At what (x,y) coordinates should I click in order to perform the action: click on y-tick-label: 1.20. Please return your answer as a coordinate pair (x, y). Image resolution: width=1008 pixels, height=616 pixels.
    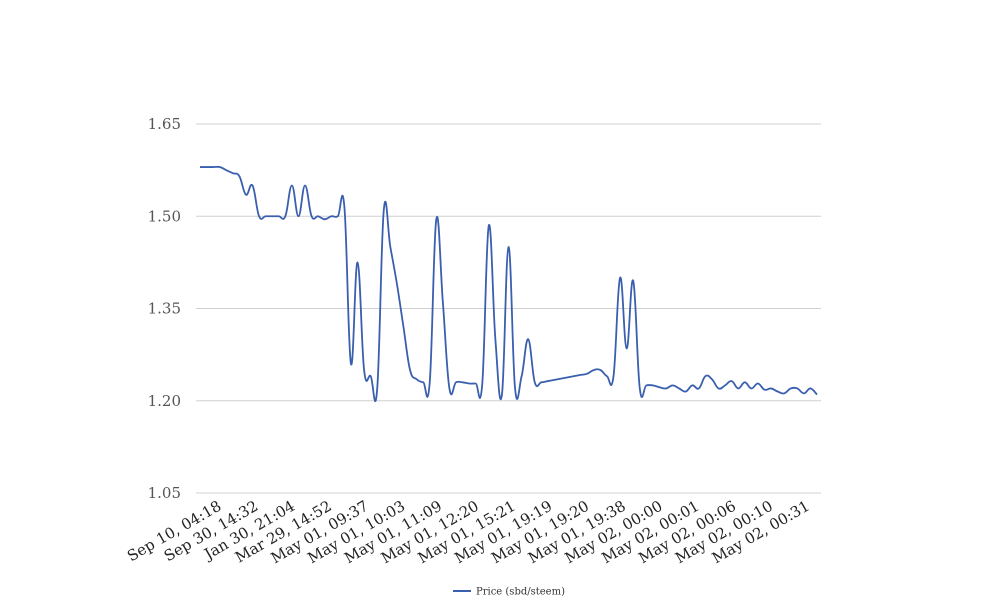
    Looking at the image, I should click on (164, 401).